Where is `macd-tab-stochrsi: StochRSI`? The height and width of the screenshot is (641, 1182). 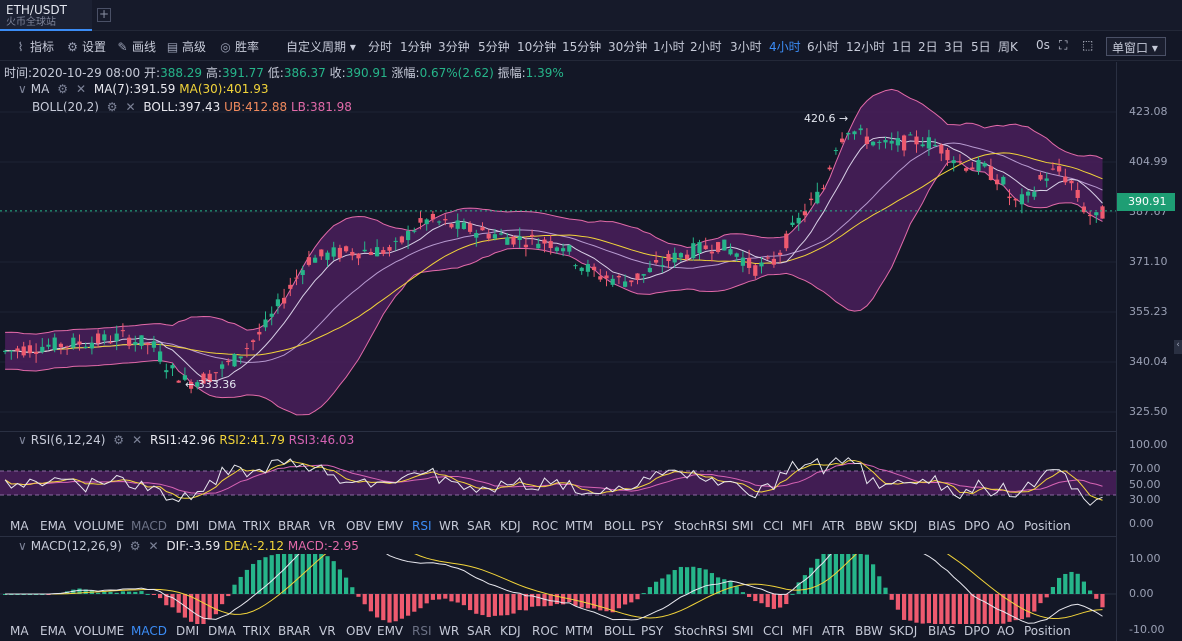
macd-tab-stochrsi: StochRSI is located at coordinates (701, 631).